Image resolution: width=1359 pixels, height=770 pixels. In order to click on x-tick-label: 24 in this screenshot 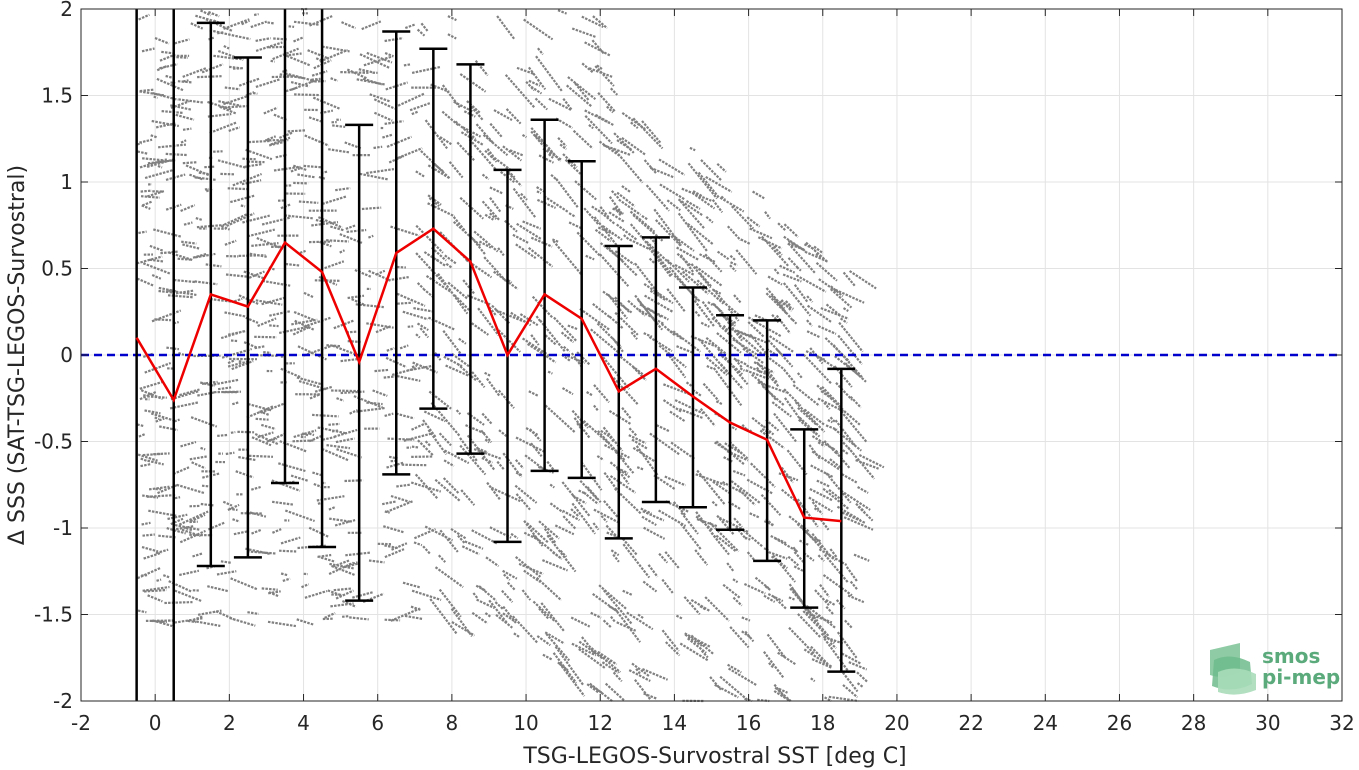, I will do `click(1045, 723)`.